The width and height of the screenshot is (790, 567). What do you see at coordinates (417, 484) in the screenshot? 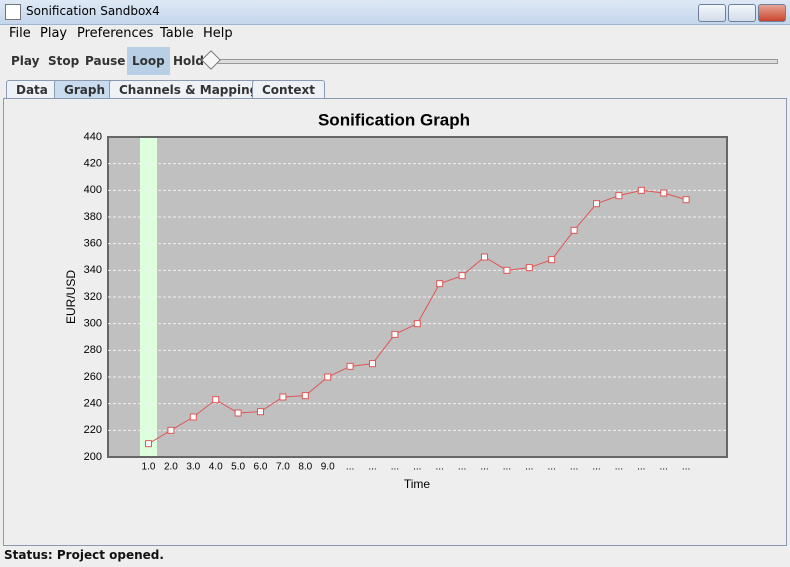
I see `x-axis-label: Time` at bounding box center [417, 484].